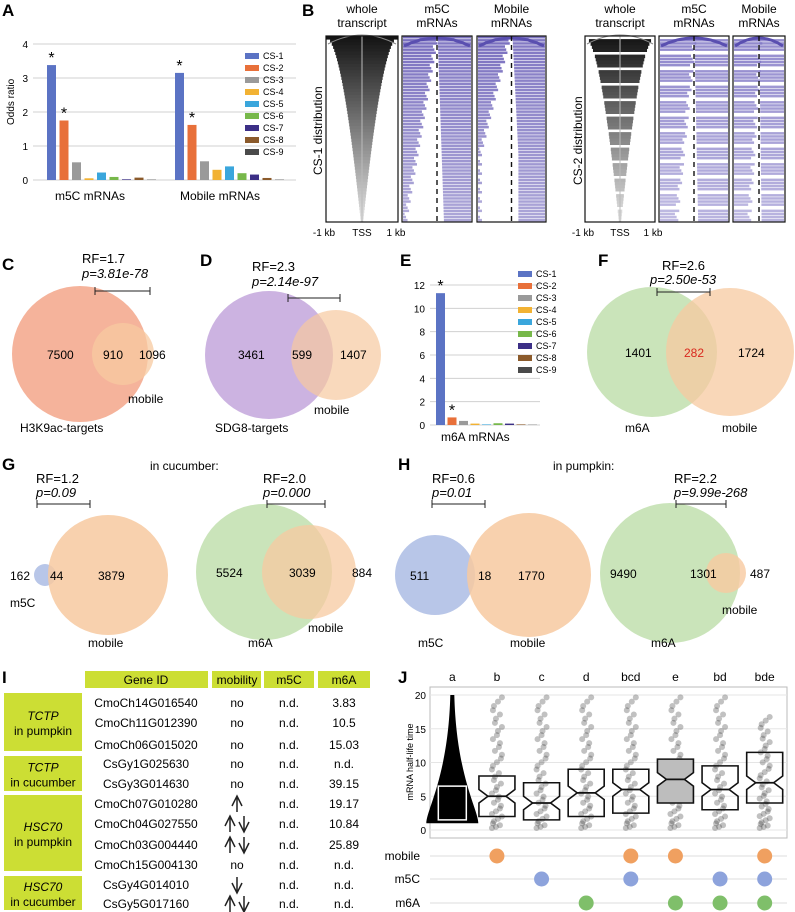 This screenshot has width=795, height=912. What do you see at coordinates (344, 804) in the screenshot?
I see `table-row-m6a: 19.17` at bounding box center [344, 804].